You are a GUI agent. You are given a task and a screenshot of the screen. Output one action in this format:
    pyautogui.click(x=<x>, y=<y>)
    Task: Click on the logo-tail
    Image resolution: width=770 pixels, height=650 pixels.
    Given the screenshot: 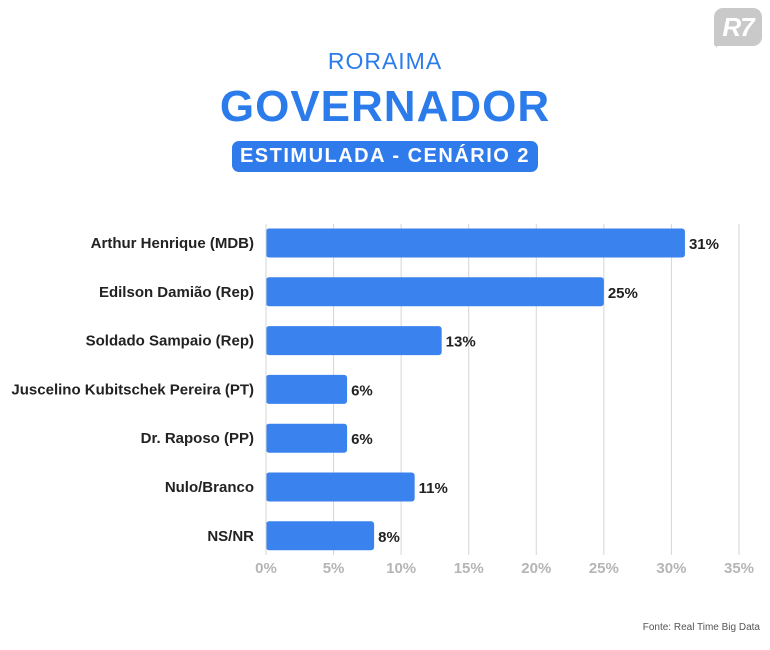 What is the action you would take?
    pyautogui.click(x=719, y=44)
    